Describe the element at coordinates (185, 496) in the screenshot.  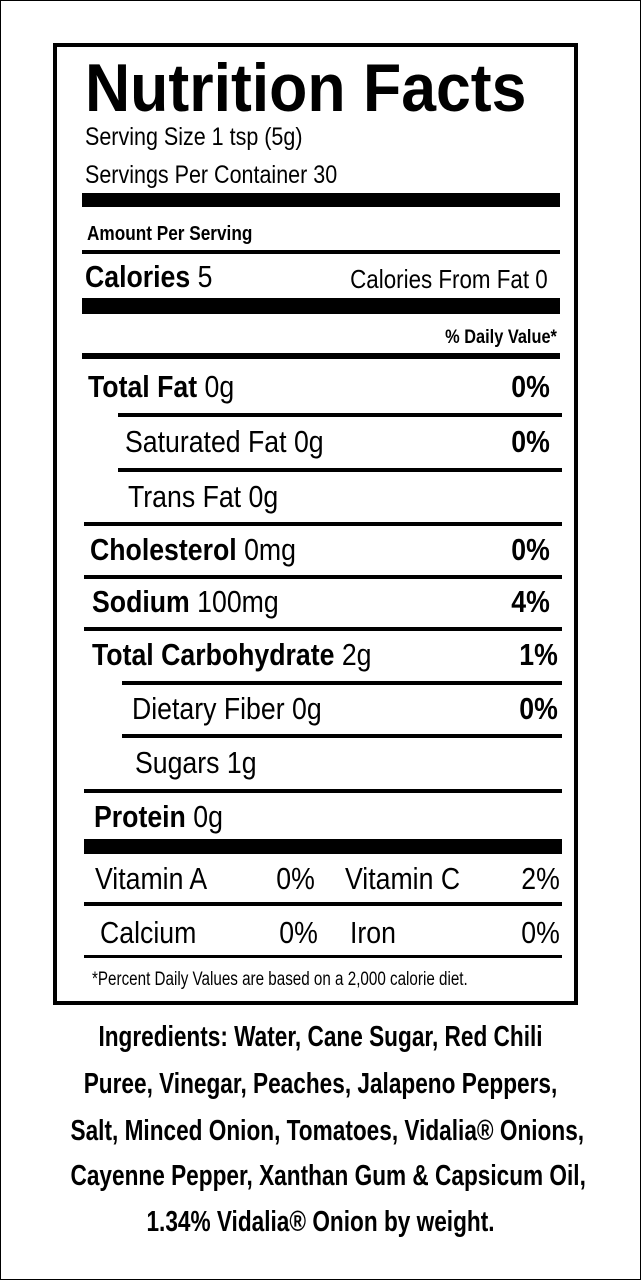
I see `nutrient-label: Trans Fat` at that location.